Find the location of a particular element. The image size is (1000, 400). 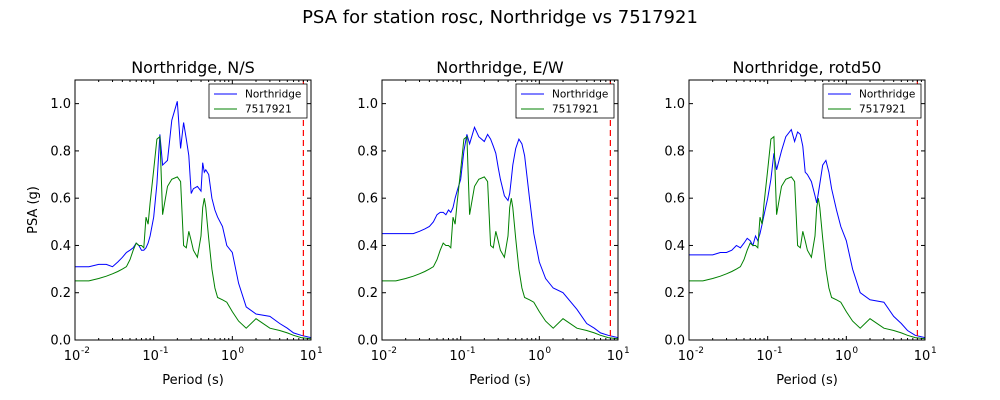

panel-title: Northridge, N/S is located at coordinates (193, 67).